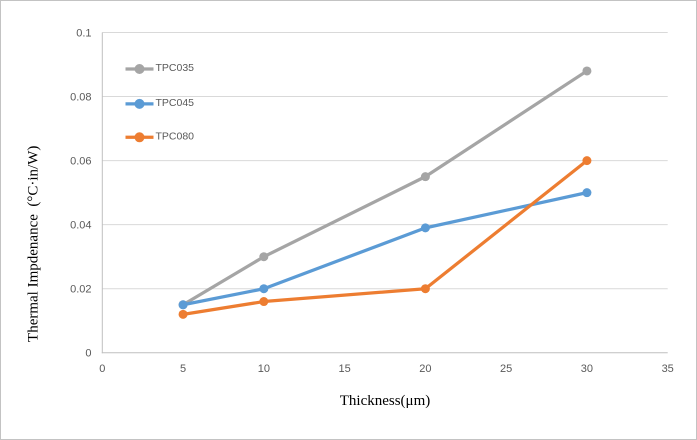 The height and width of the screenshot is (440, 697). I want to click on svg-text: 0.1, so click(83, 33).